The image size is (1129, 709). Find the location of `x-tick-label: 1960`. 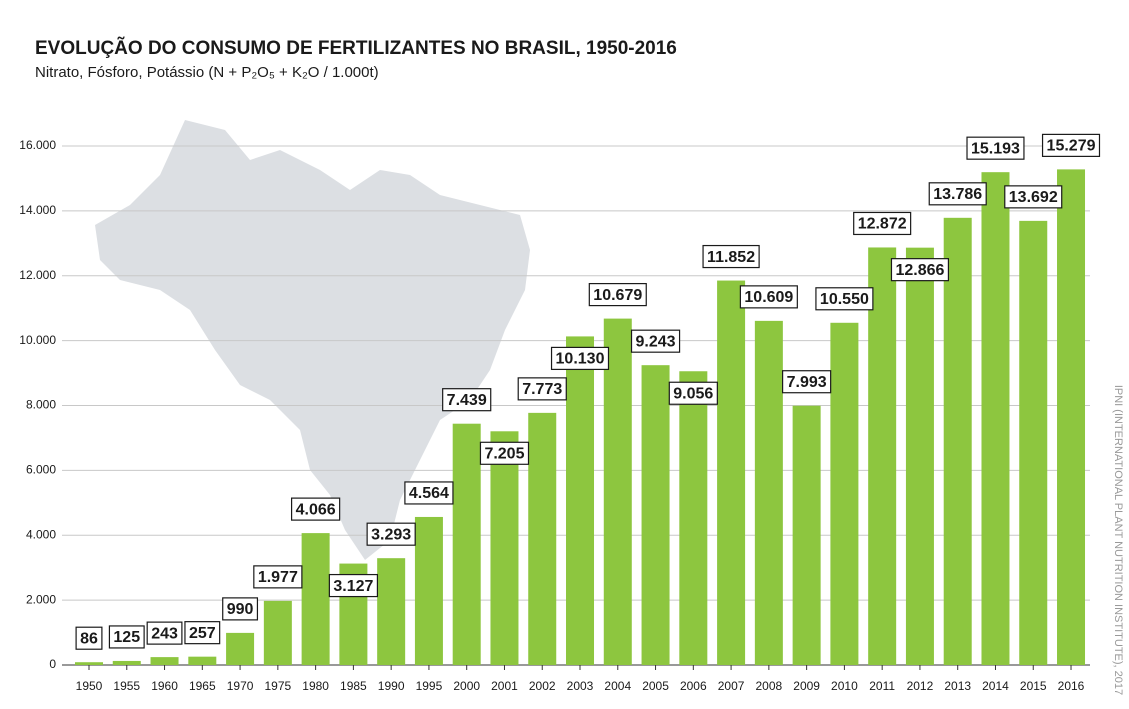

x-tick-label: 1960 is located at coordinates (164, 686).